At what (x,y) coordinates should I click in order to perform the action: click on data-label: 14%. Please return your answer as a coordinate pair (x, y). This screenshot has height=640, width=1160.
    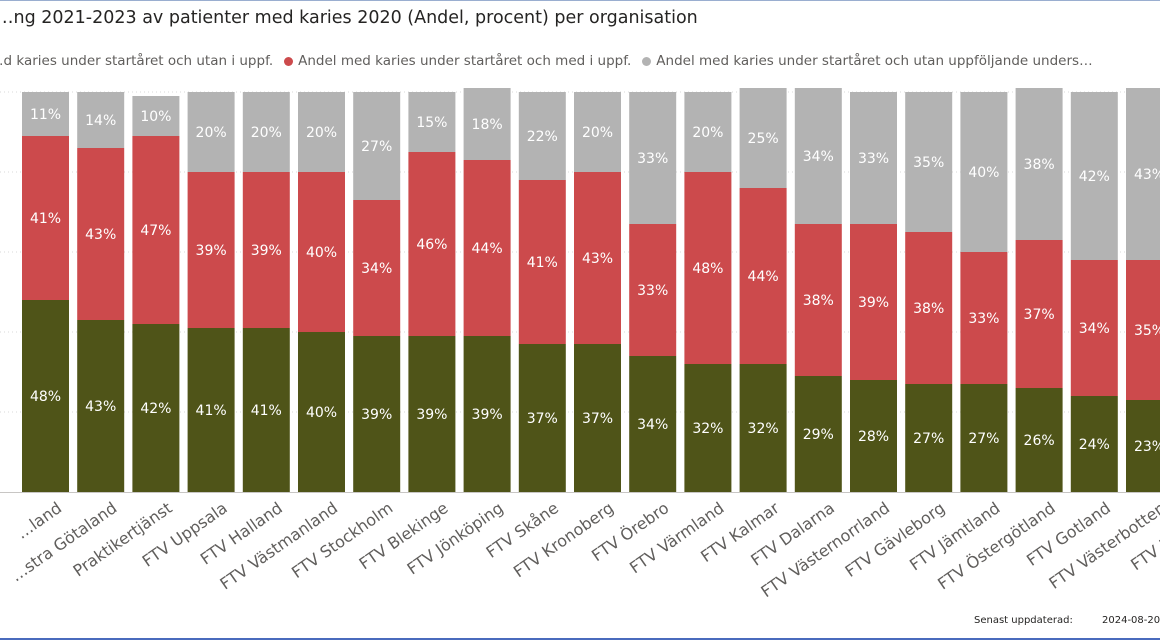
    Looking at the image, I should click on (100, 121).